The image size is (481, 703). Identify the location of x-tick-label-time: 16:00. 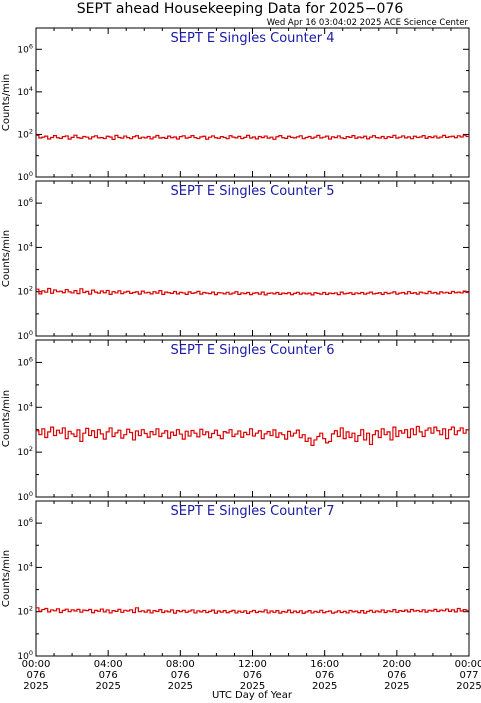
(324, 664).